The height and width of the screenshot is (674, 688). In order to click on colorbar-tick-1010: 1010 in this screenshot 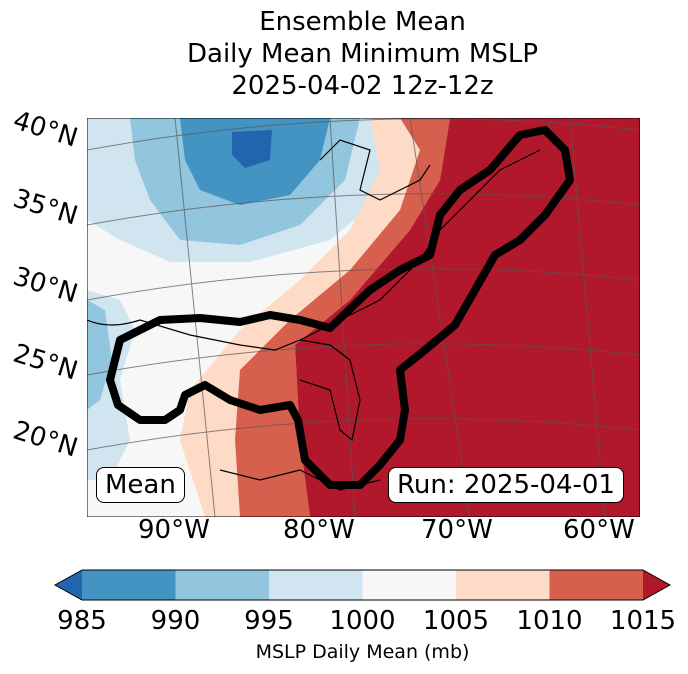, I will do `click(549, 621)`.